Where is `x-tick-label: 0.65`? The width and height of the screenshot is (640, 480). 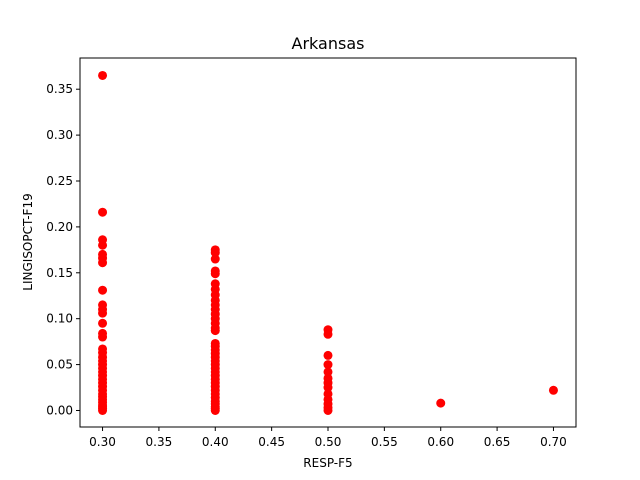 x-tick-label: 0.65 is located at coordinates (497, 442).